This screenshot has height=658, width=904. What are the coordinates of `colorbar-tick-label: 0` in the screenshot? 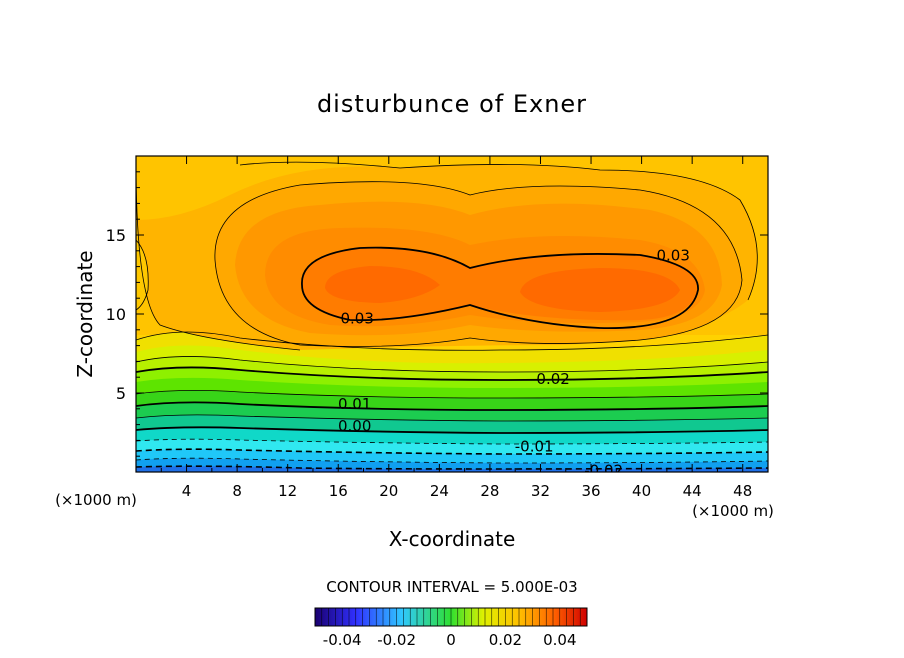 It's located at (451, 640).